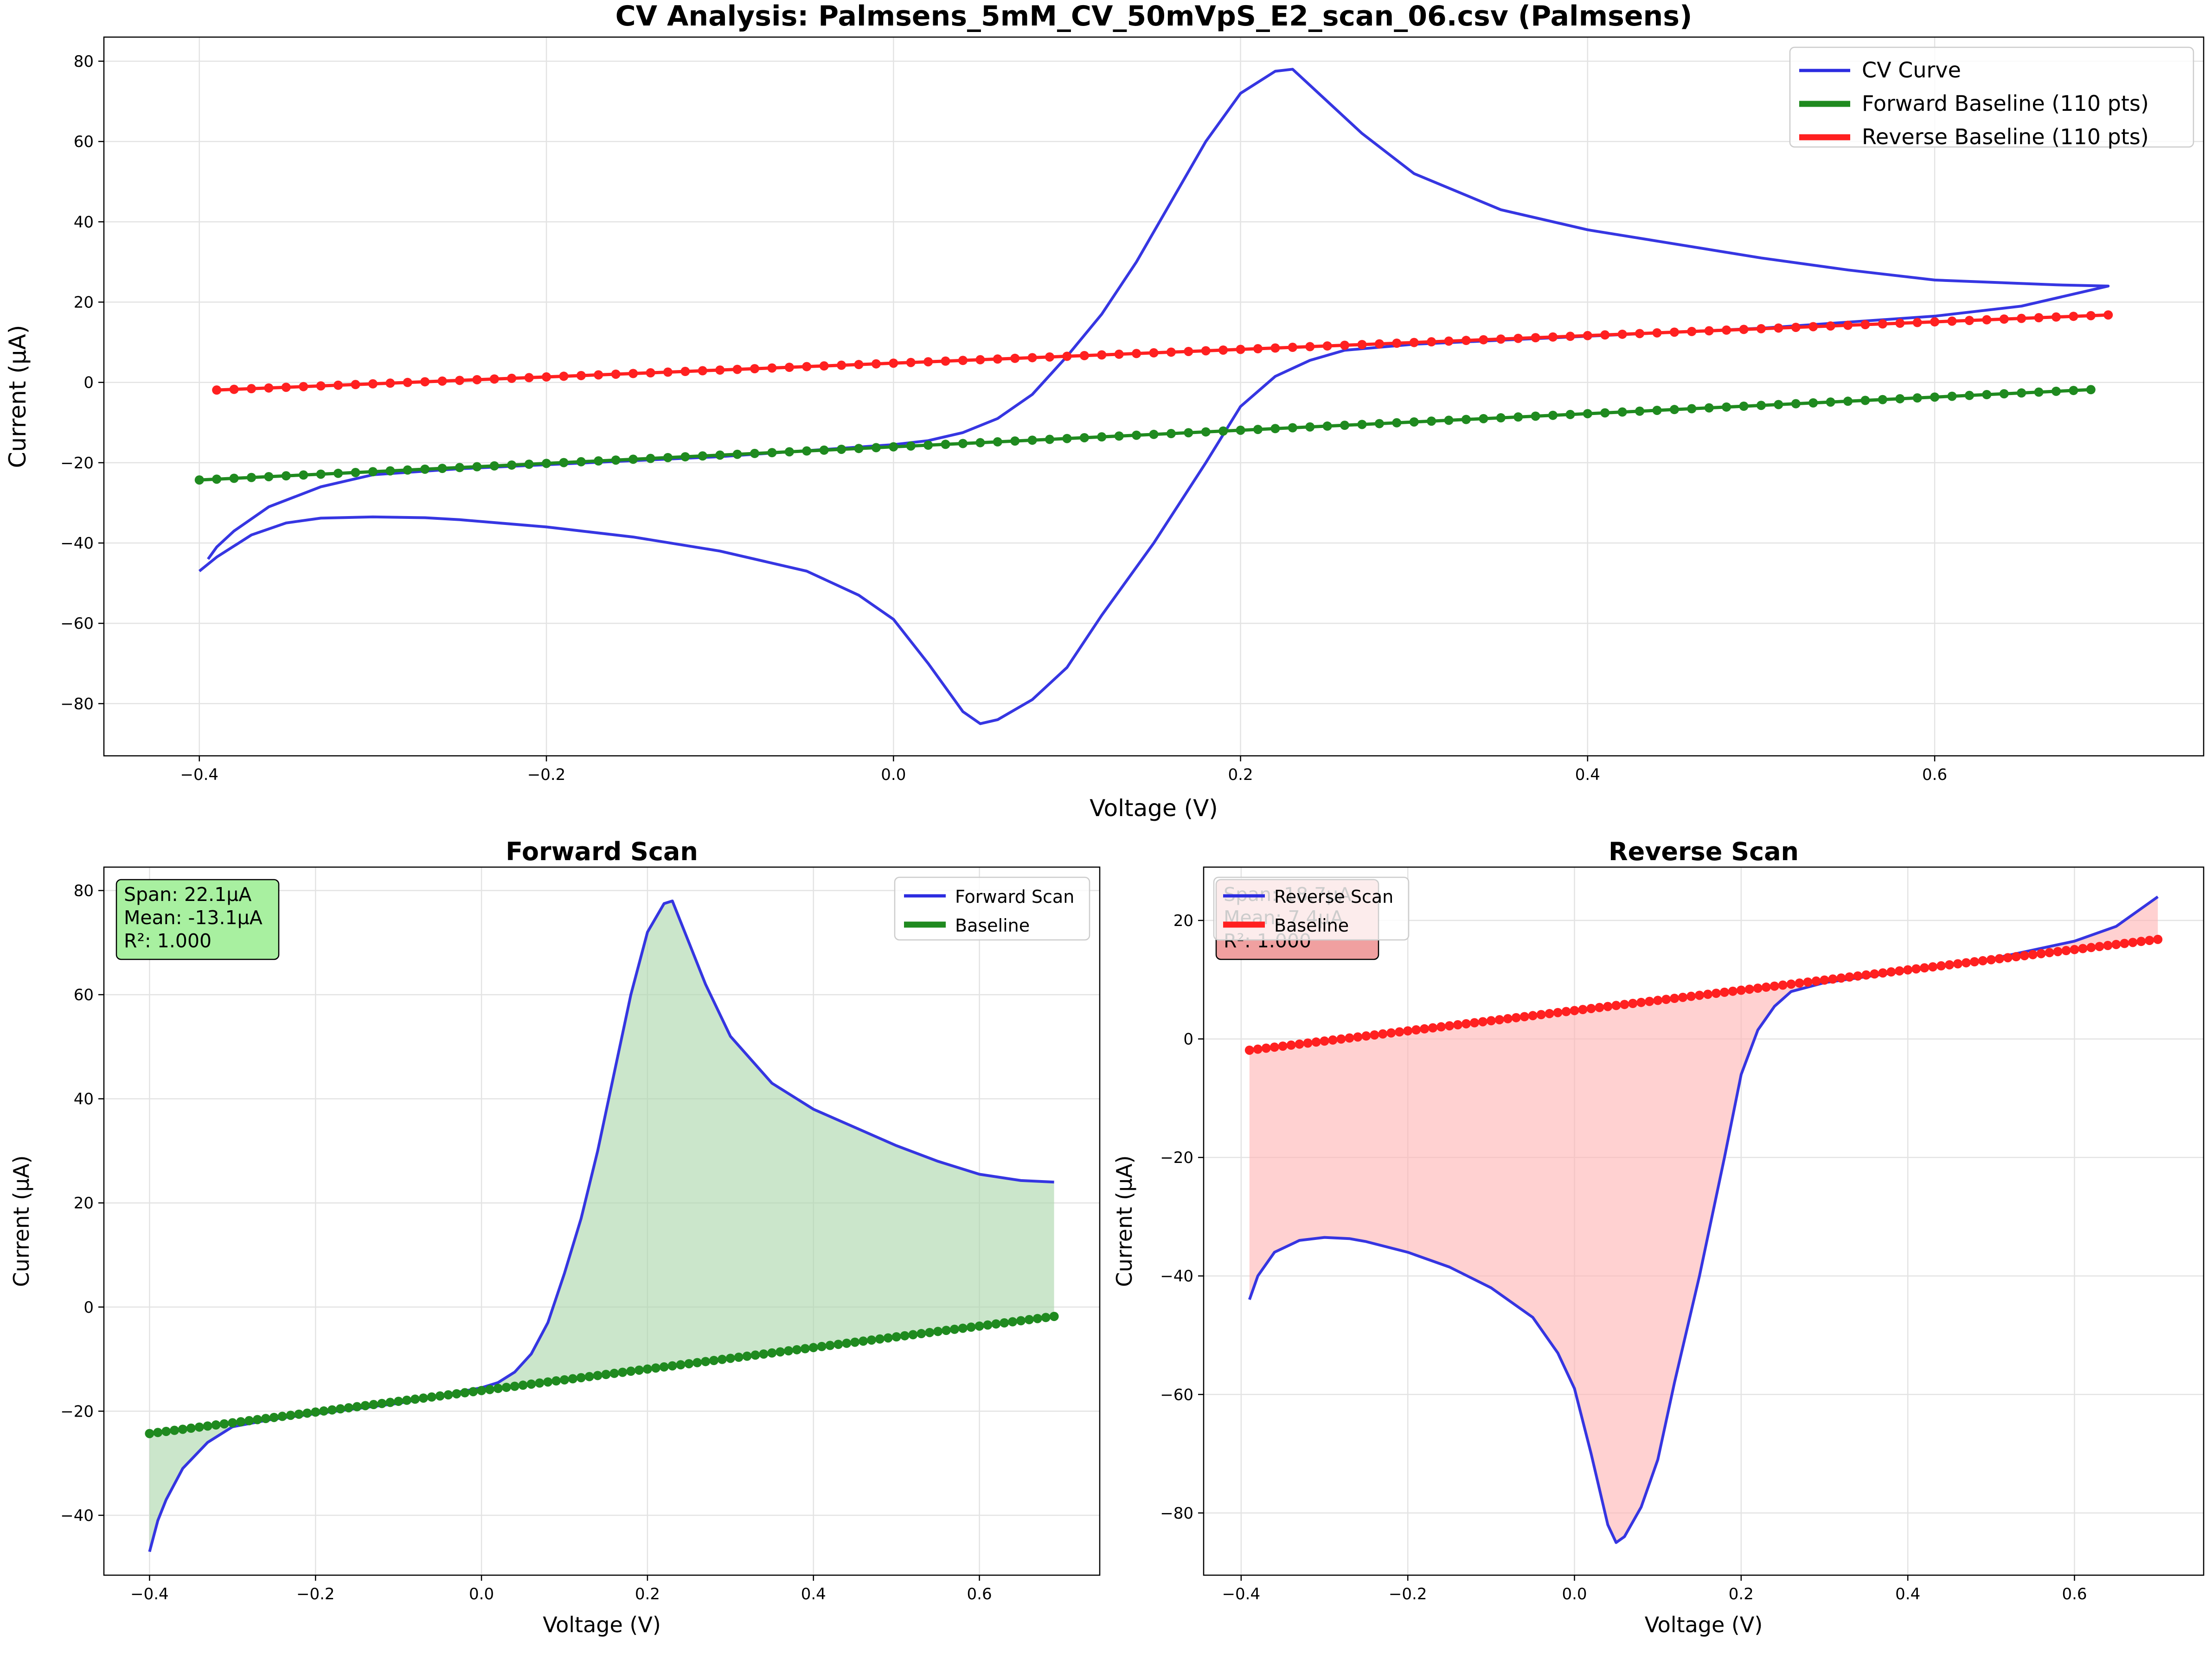  Describe the element at coordinates (199, 775) in the screenshot. I see `x-tick-label: −0.4` at that location.